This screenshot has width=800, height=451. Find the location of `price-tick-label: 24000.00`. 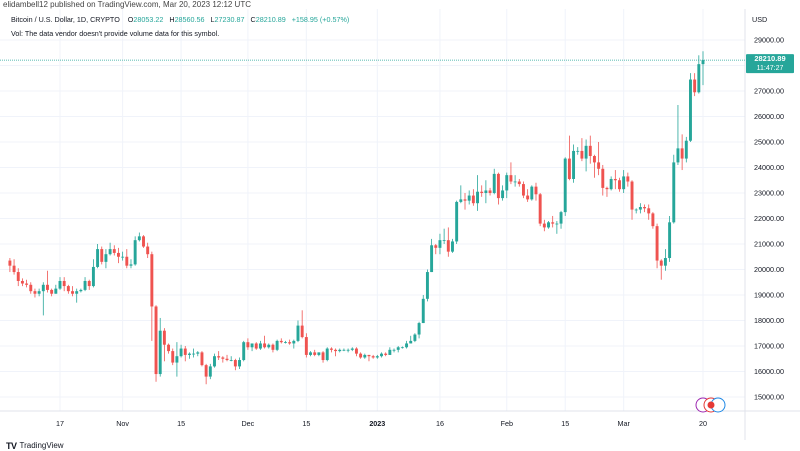

price-tick-label: 24000.00 is located at coordinates (769, 167).